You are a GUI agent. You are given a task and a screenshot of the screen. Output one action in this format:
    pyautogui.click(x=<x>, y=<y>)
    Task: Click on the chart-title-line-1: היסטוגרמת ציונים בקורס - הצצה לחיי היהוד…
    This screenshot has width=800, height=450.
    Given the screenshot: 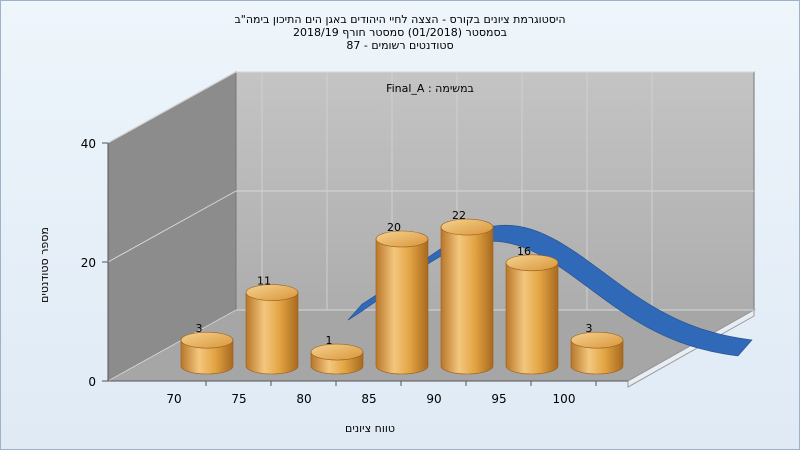 What is the action you would take?
    pyautogui.click(x=400, y=19)
    